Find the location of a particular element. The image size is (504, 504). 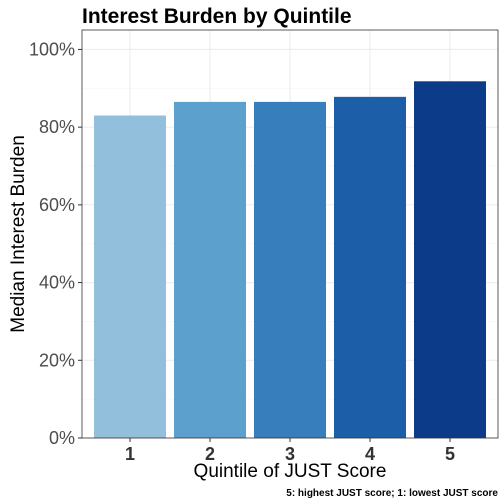

y-axis: 0% 20% 40% 60% 80% 100% is located at coordinates (55, 243).